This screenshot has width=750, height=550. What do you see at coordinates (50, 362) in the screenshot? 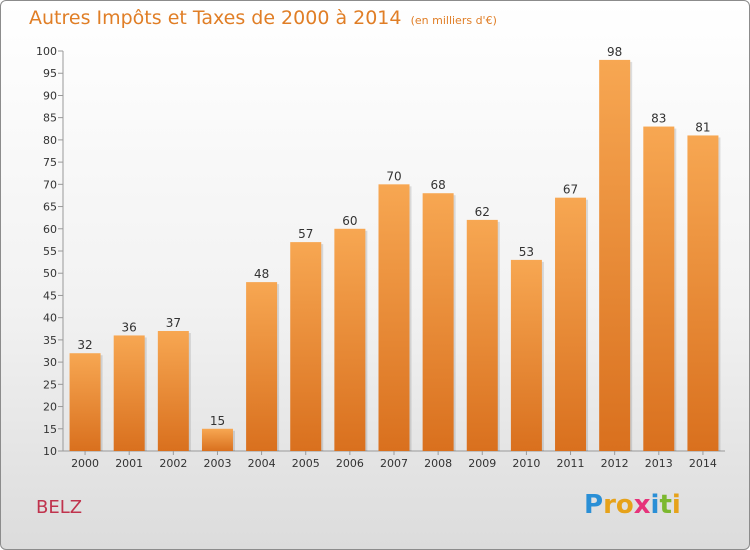
I see `y-tick-label: 30` at bounding box center [50, 362].